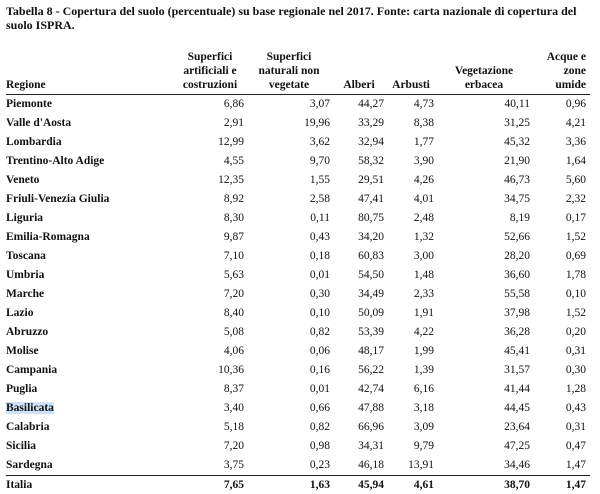 This screenshot has width=600, height=494. What do you see at coordinates (517, 464) in the screenshot?
I see `vegetazione-erbacea-cell: 34,46` at bounding box center [517, 464].